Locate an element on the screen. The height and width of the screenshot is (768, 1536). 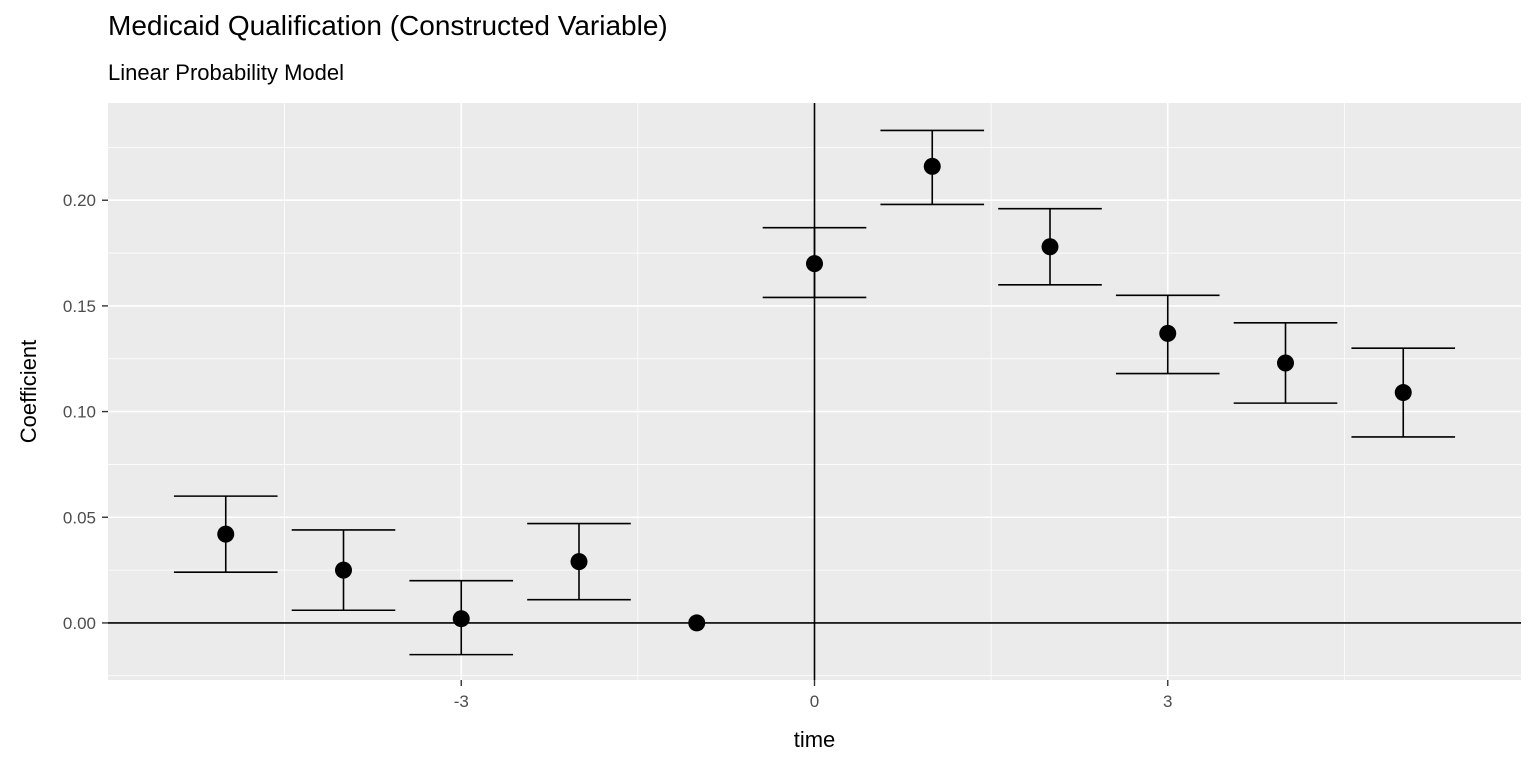
y-axis: 0.00 0.05 0.10 0.15 0.20 is located at coordinates (85, 412).